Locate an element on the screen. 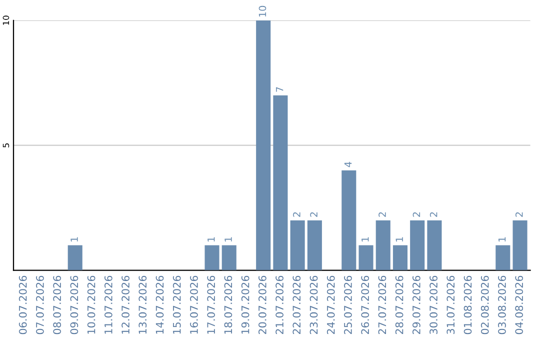 Image resolution: width=540 pixels, height=340 pixels. x-tick-label: 07.07.2026 is located at coordinates (40, 305).